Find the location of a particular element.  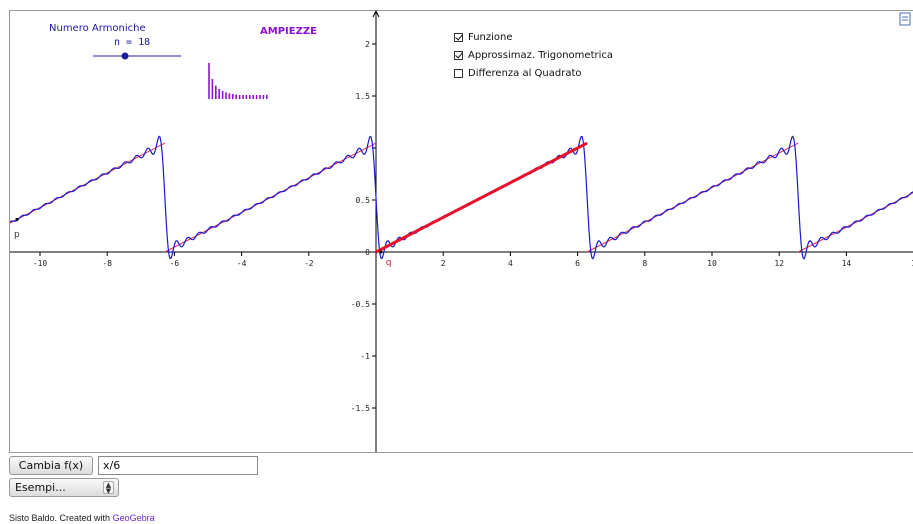

slider-label: Numero Armoniche is located at coordinates (97, 28).